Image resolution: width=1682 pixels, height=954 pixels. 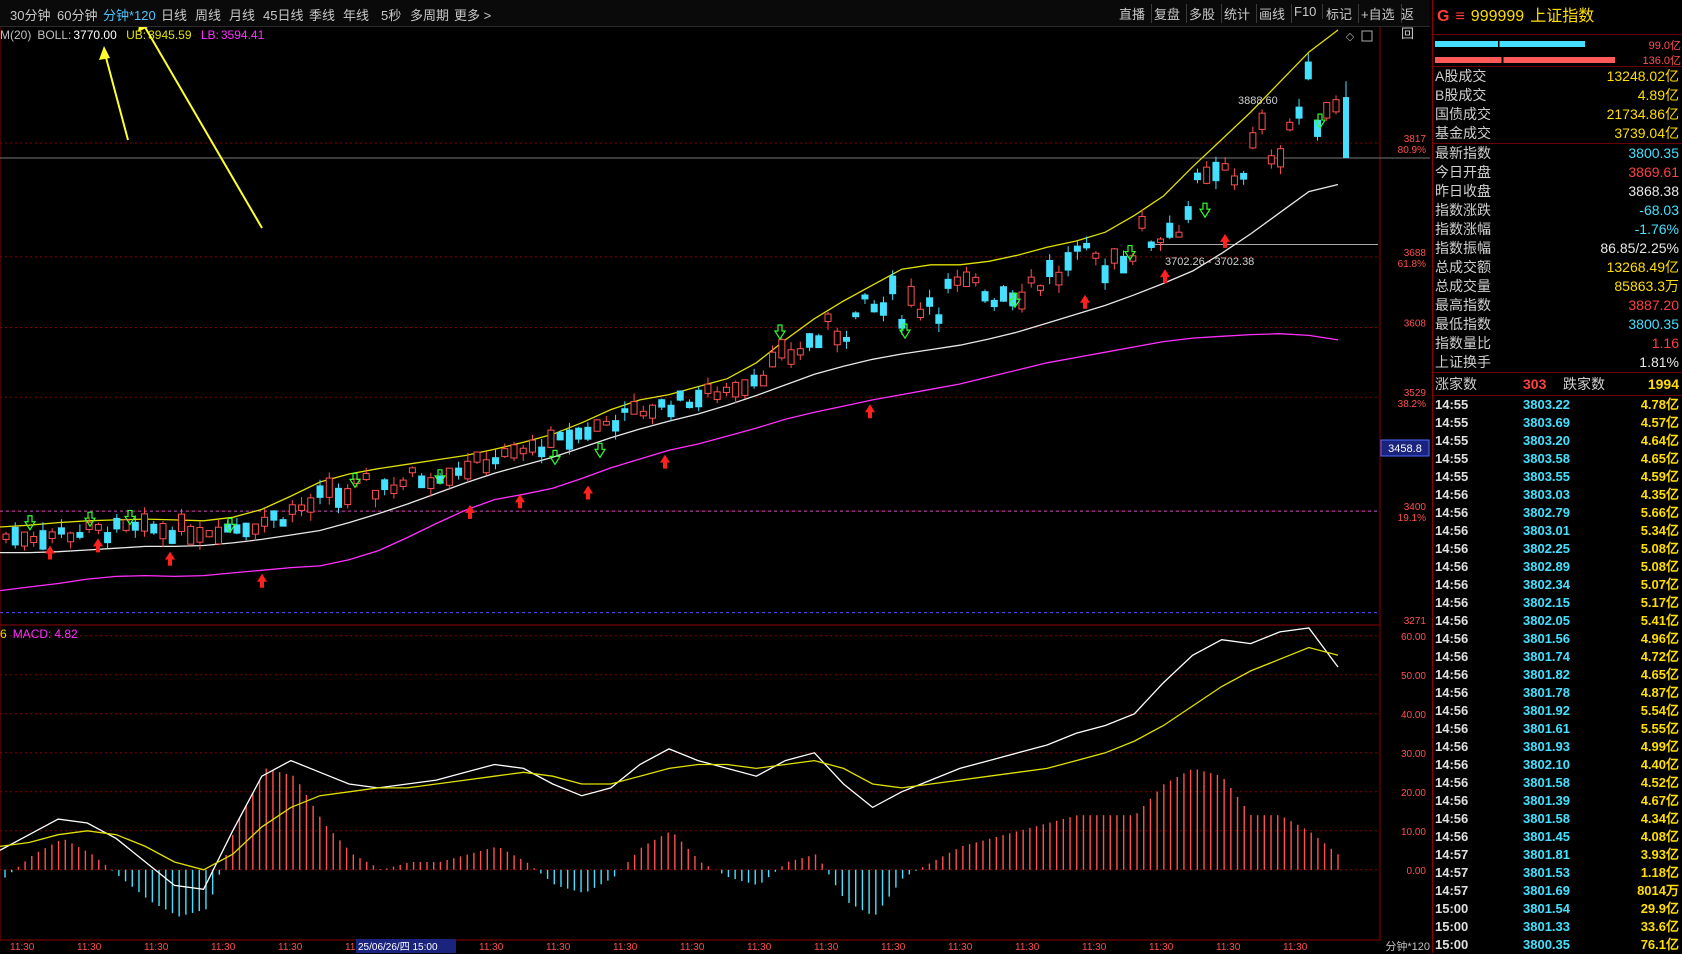 What do you see at coordinates (135, 35) in the screenshot?
I see `boll-indicator-line: M(20) BOLL: 3770.00 UB: 3945.59 LB: 3594.41` at bounding box center [135, 35].